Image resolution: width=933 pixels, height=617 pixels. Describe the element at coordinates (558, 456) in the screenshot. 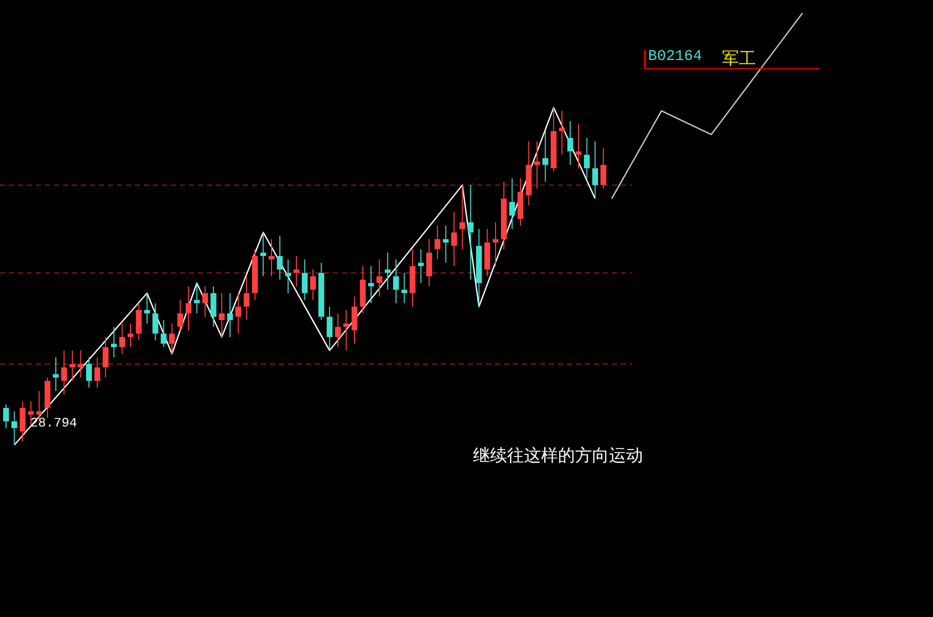

I see `text: 继续往这样的方向运动` at that location.